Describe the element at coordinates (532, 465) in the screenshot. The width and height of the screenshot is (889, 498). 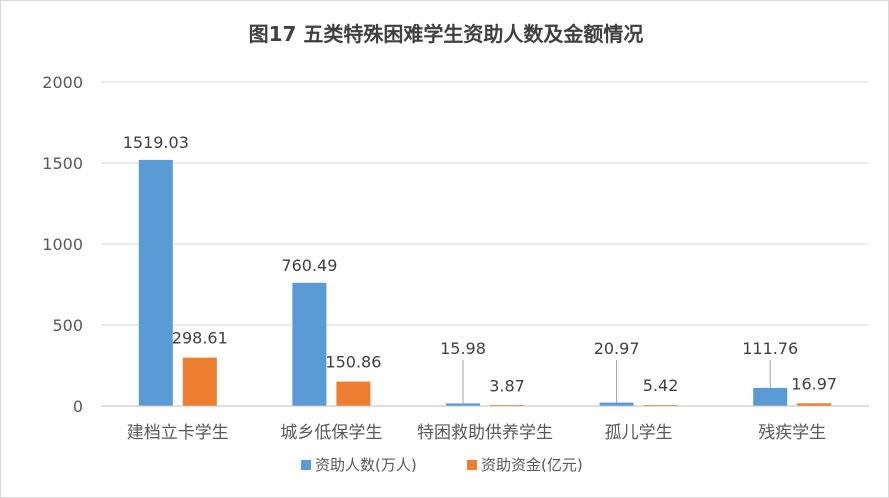
I see `legend-label: 资助资金(亿元)` at that location.